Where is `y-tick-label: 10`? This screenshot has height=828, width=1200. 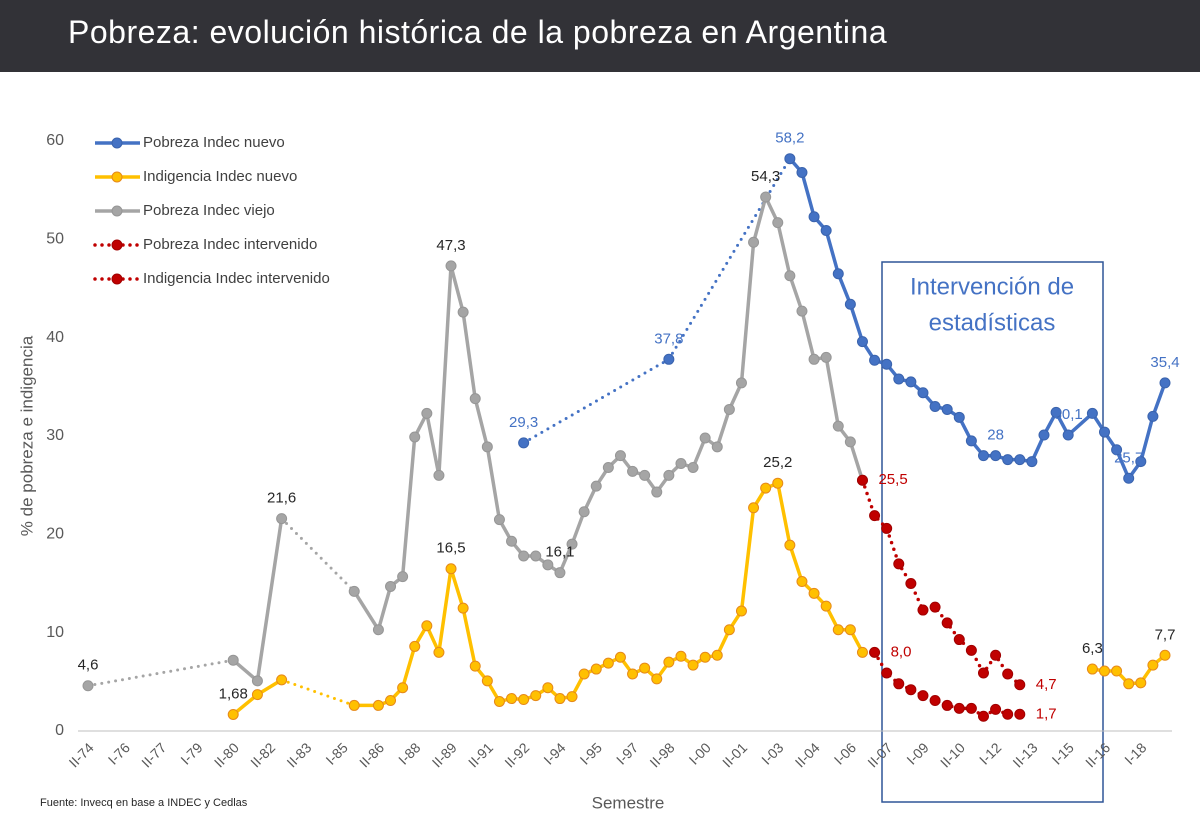
y-tick-label: 10 is located at coordinates (55, 632).